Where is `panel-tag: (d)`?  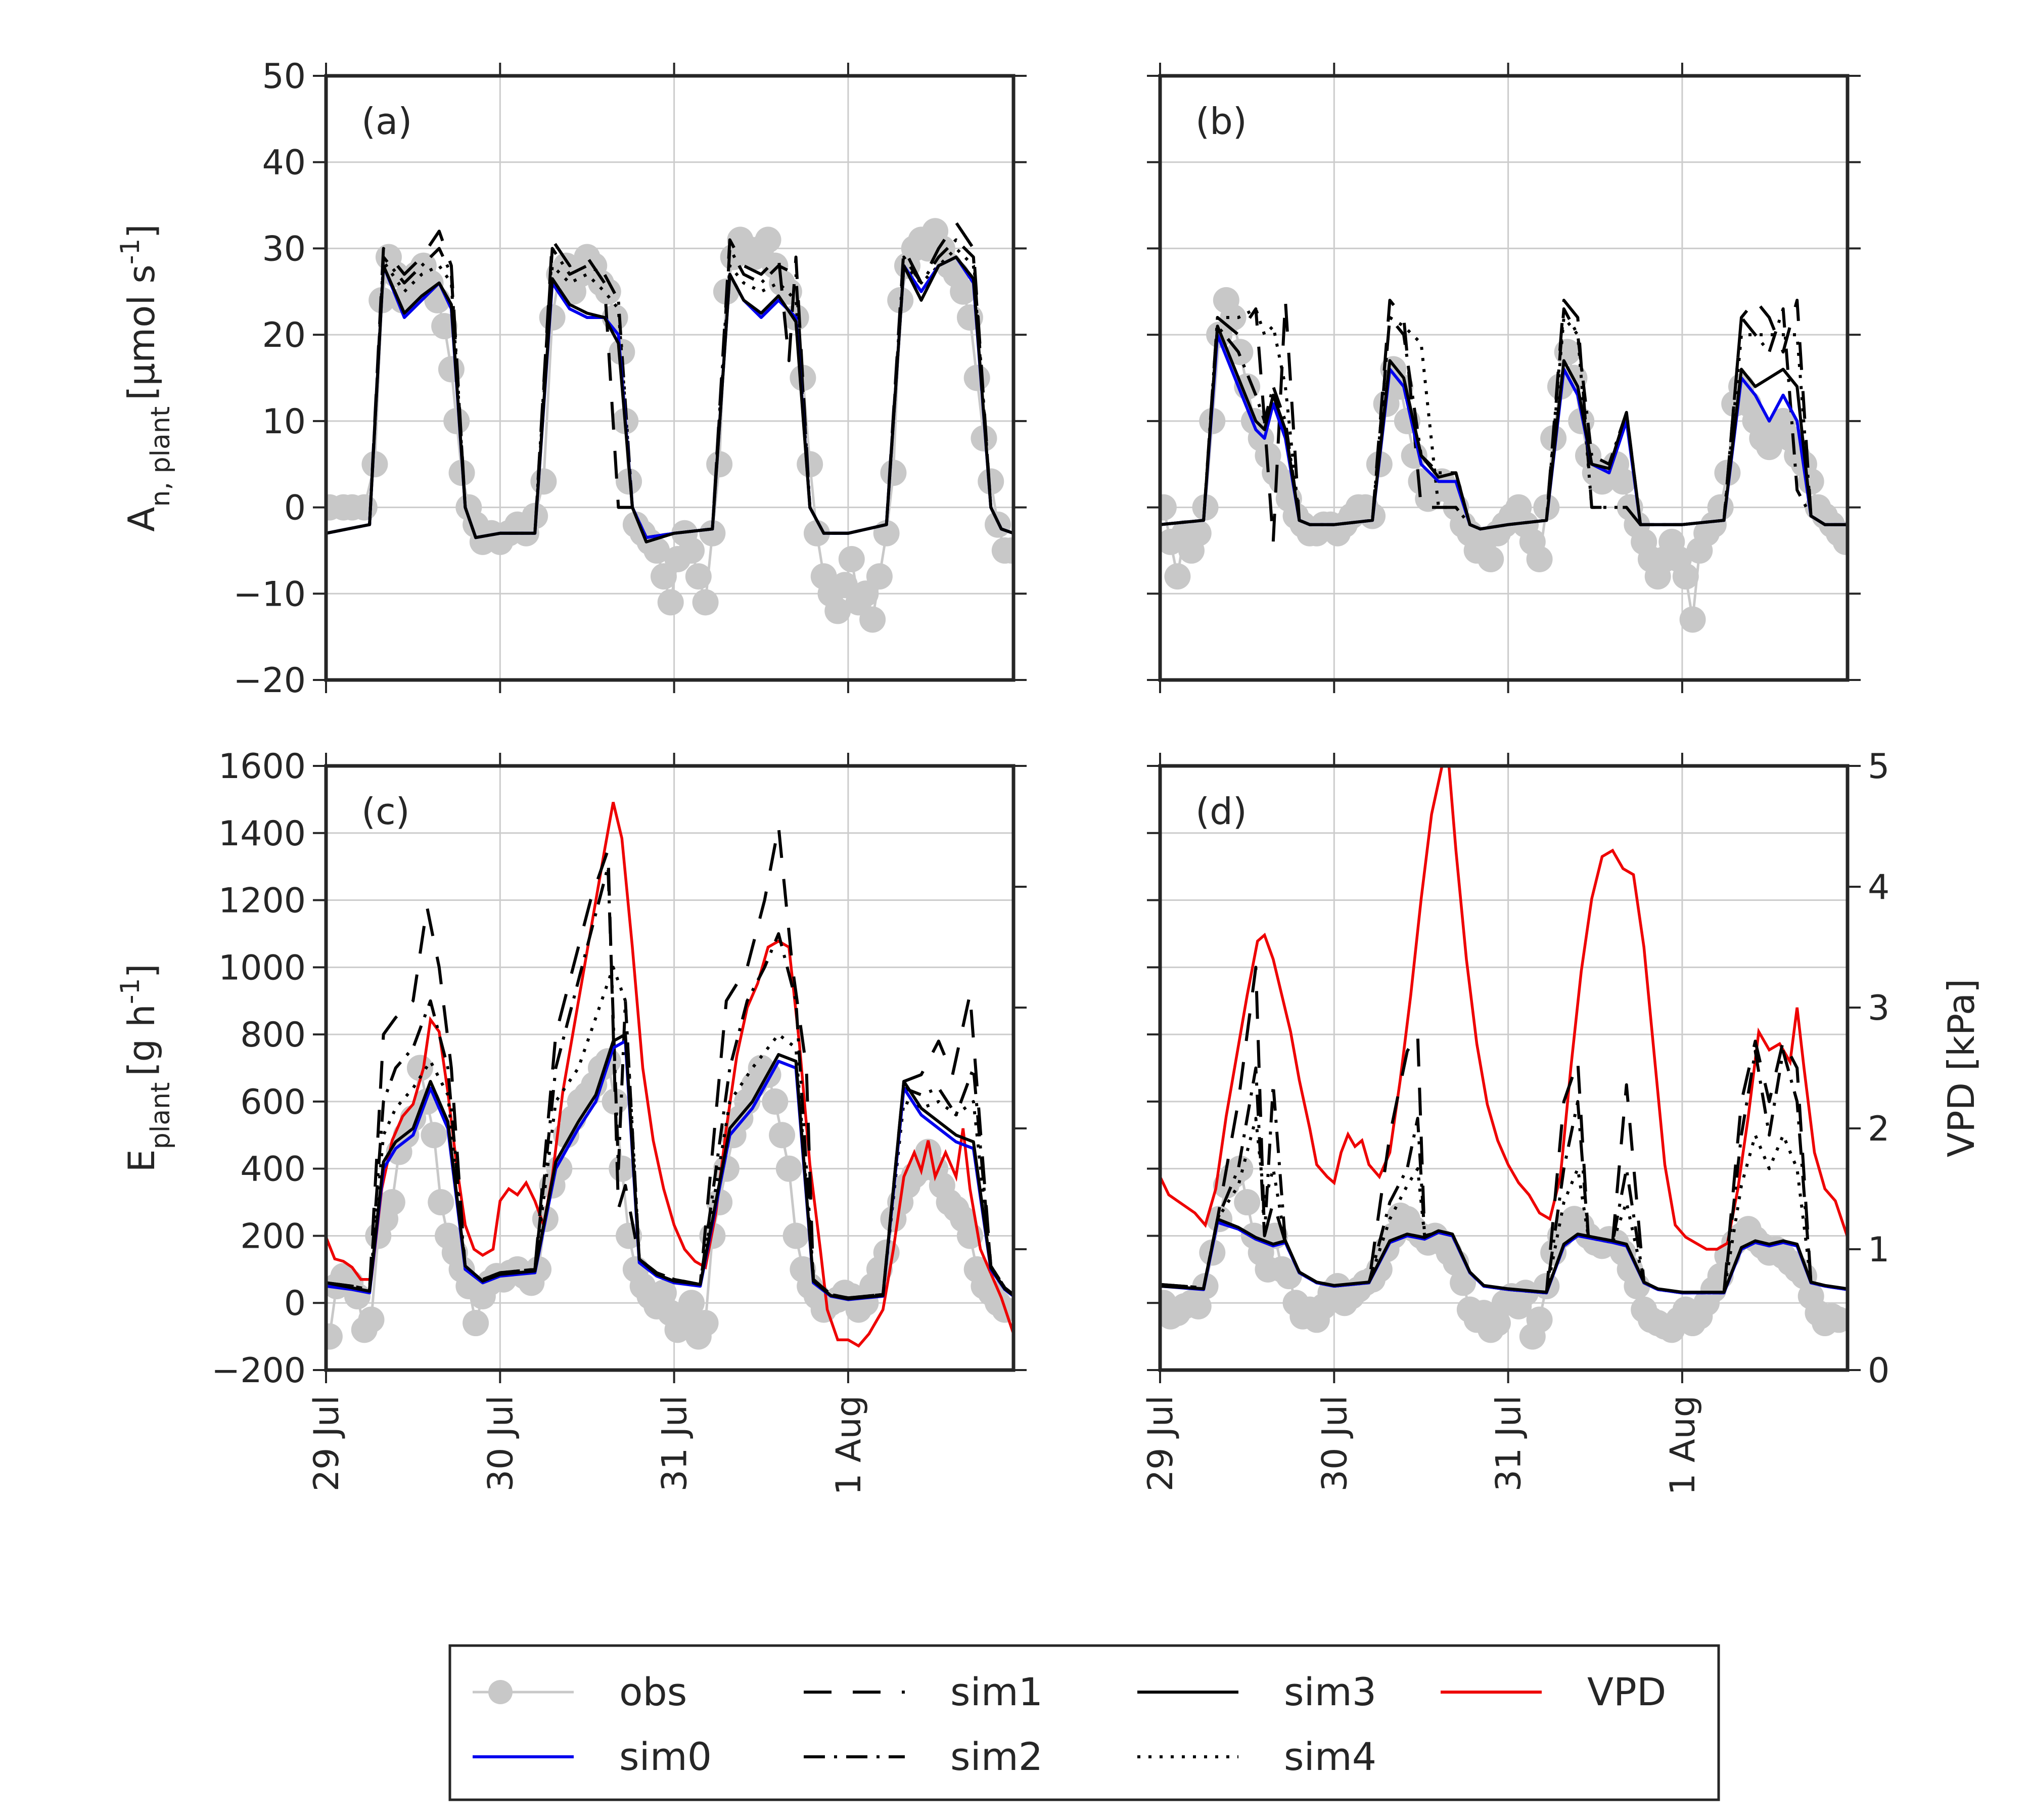 panel-tag: (d) is located at coordinates (1221, 811).